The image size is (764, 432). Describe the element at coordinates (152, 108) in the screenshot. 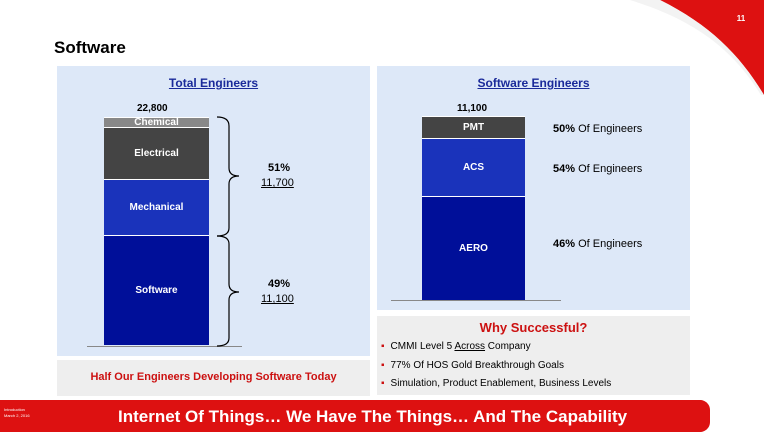

I see `total-engineers-total: 22,800` at that location.